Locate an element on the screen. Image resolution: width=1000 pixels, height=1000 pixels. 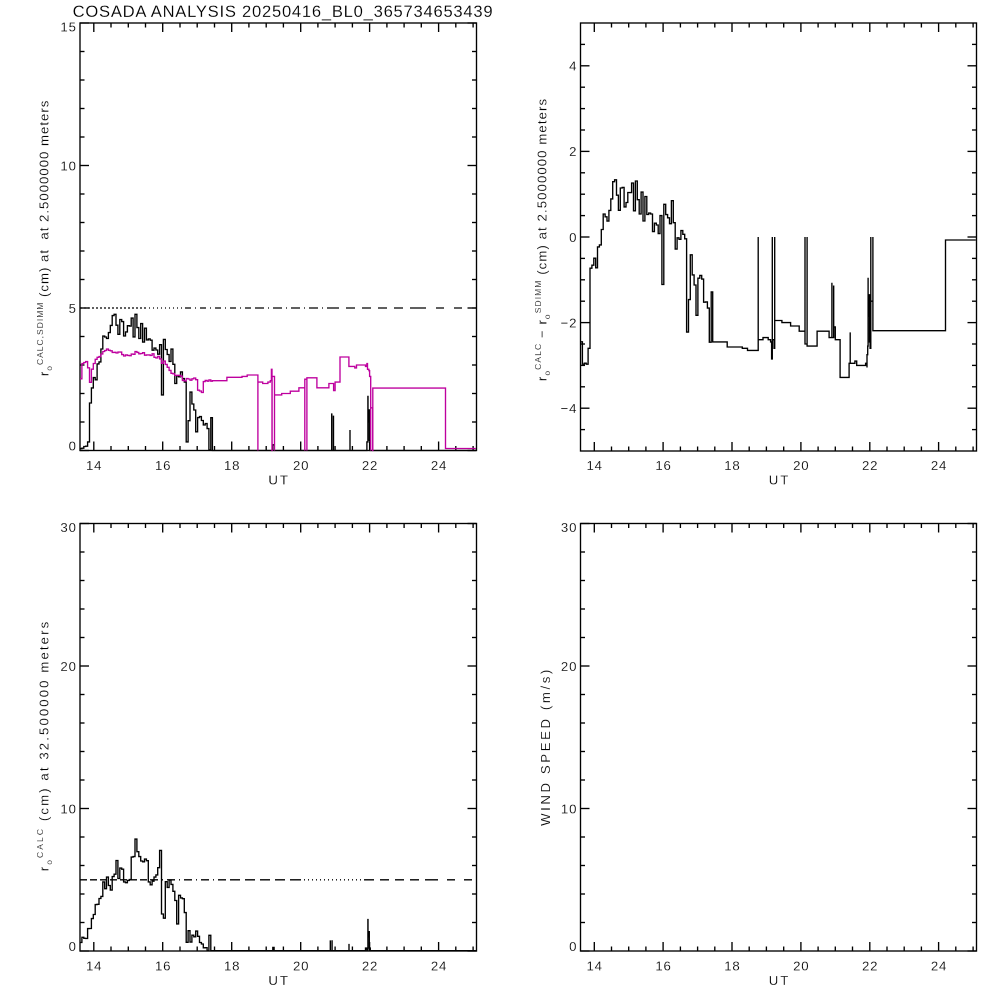
svg-text: 5 is located at coordinates (73, 308).